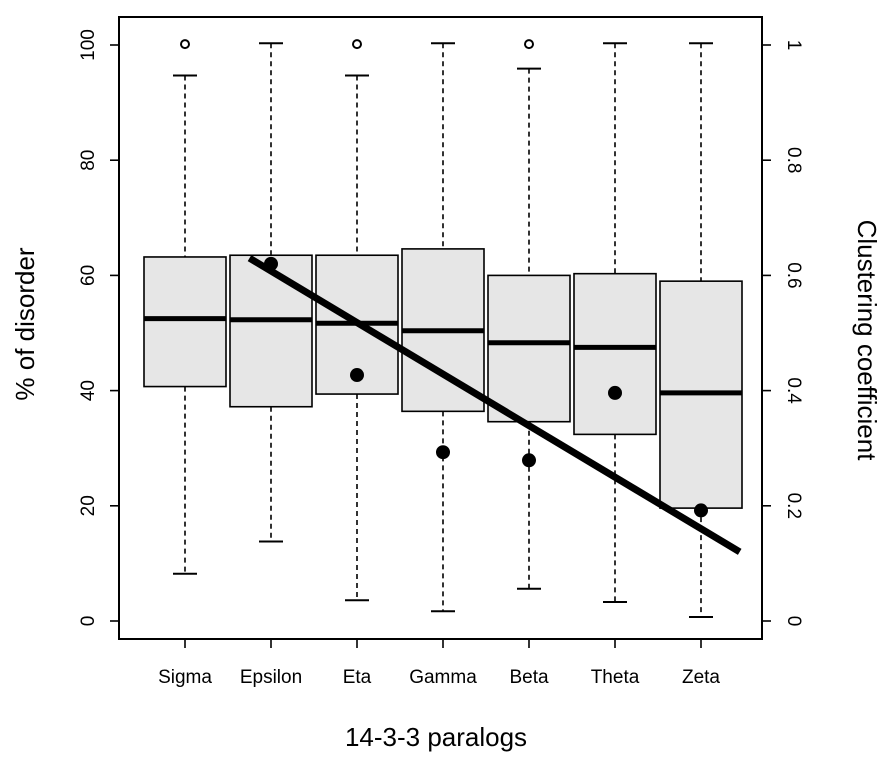 This screenshot has width=892, height=770. What do you see at coordinates (185, 322) in the screenshot?
I see `box-sigma` at bounding box center [185, 322].